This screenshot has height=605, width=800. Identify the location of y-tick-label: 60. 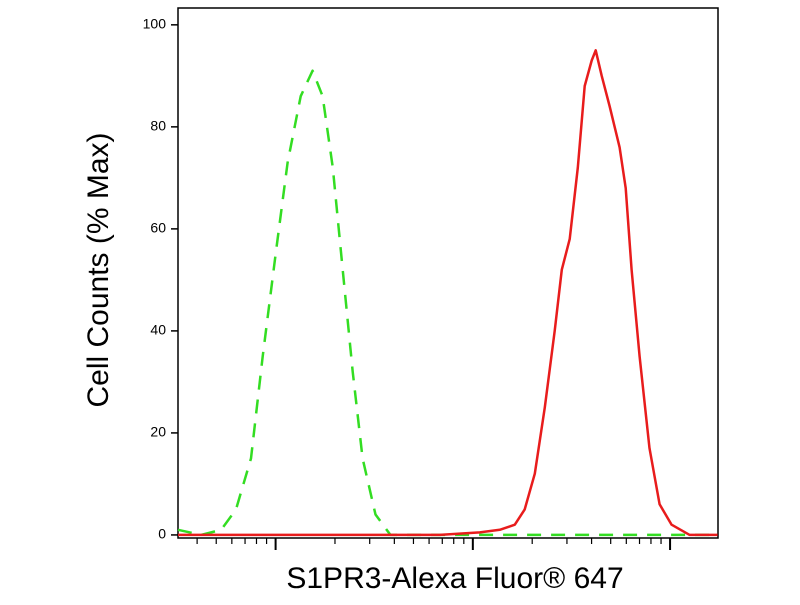
(158, 228).